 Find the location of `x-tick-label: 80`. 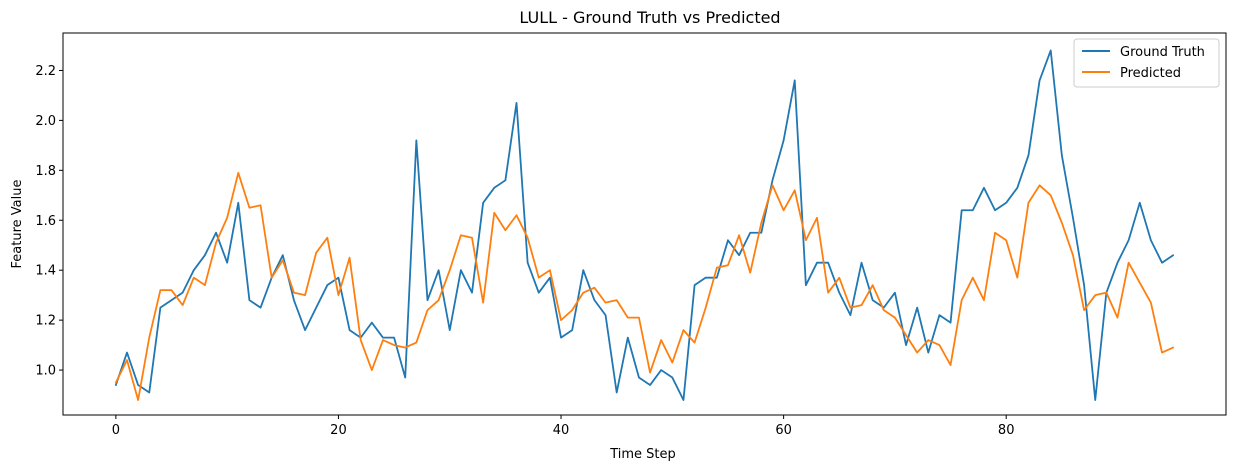

x-tick-label: 80 is located at coordinates (1006, 430).